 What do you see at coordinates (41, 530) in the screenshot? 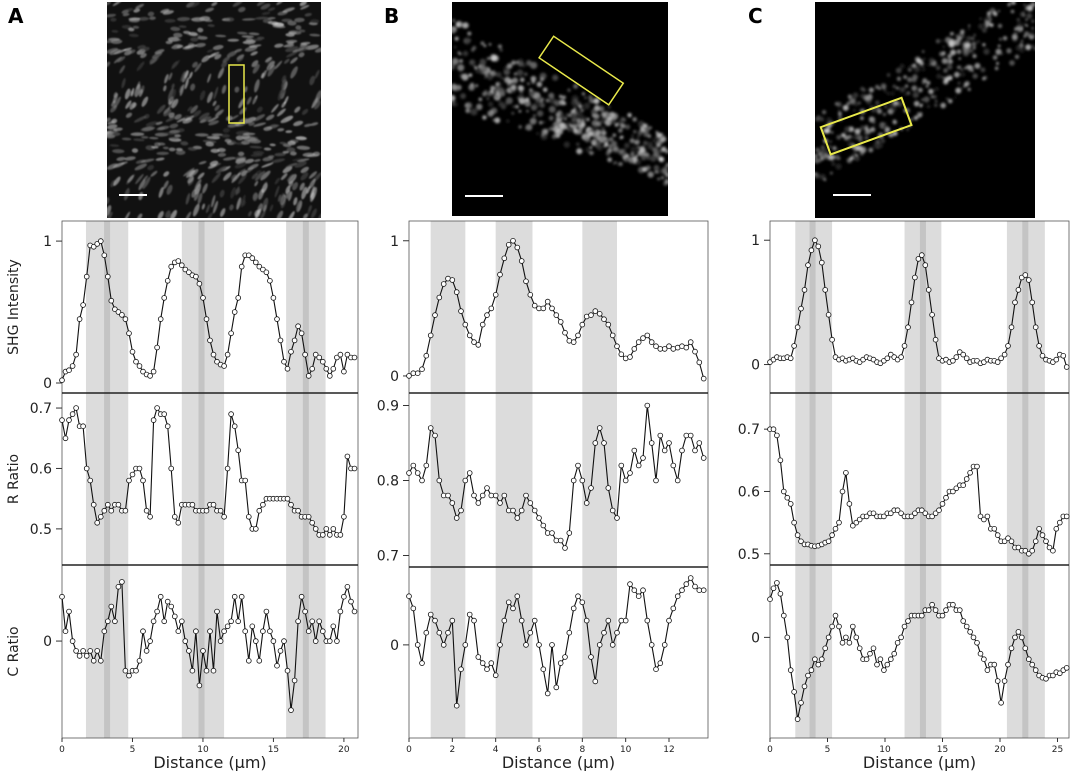
I see `ytick-label-a-1-0: 0.5` at bounding box center [41, 530].